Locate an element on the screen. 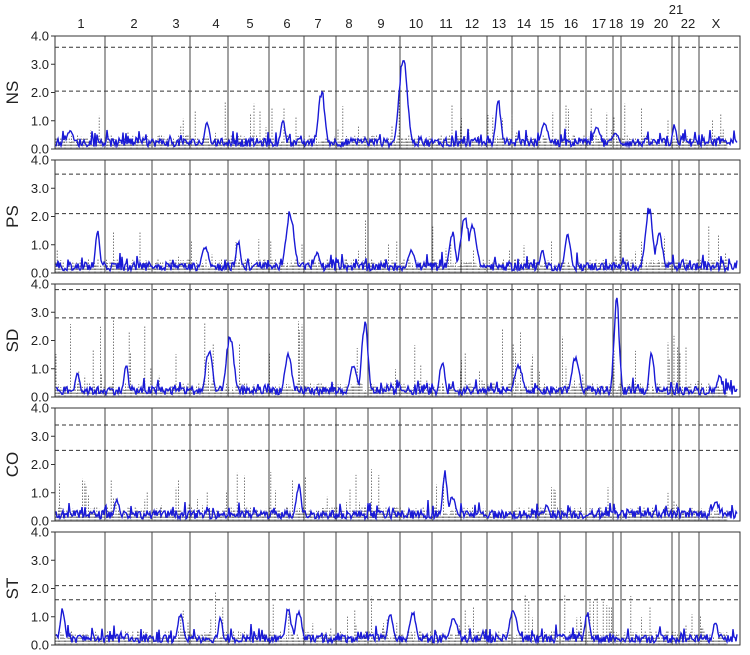 The image size is (750, 655). chromosome-label-12: 12 is located at coordinates (472, 23).